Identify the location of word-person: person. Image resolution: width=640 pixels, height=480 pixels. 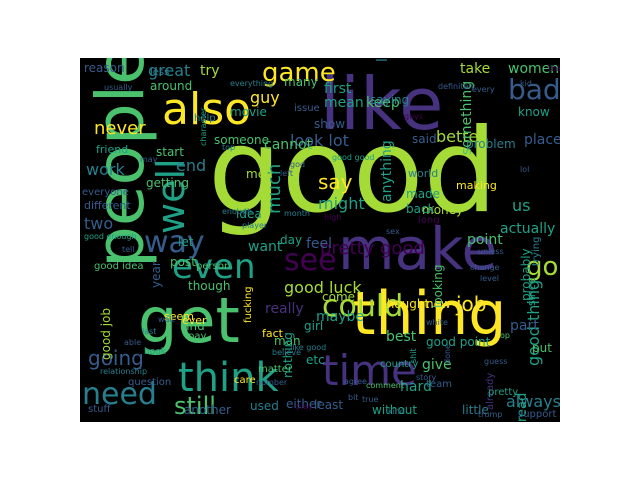
(213, 266).